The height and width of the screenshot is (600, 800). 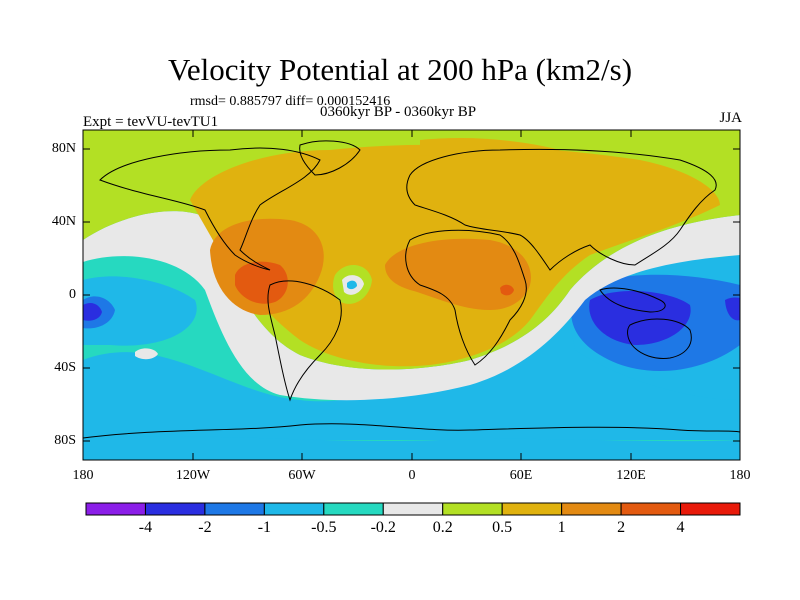 What do you see at coordinates (65, 367) in the screenshot?
I see `y-tick-label: 40S` at bounding box center [65, 367].